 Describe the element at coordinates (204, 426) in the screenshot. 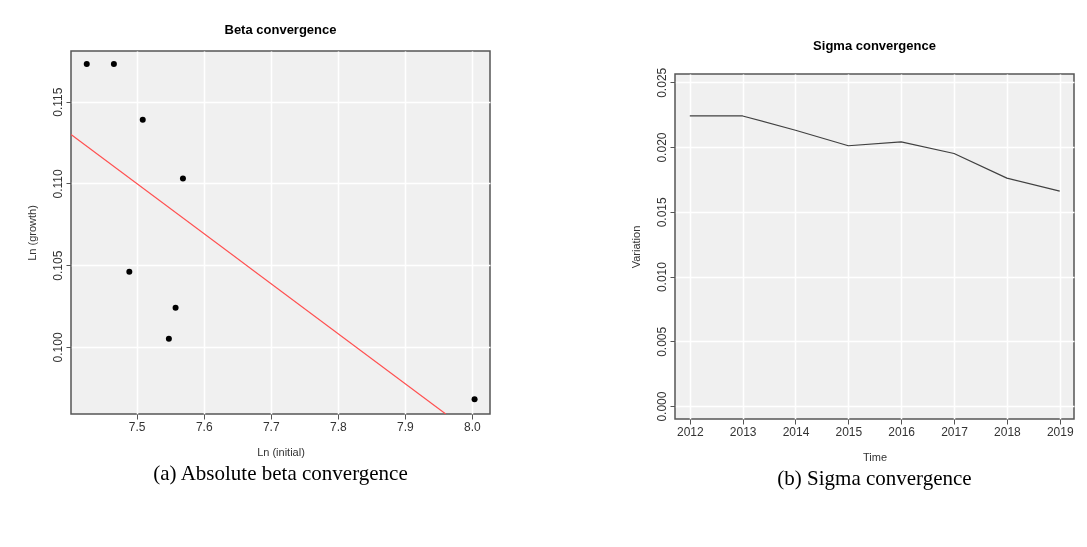

I see `x-tick-label: 7.6` at that location.